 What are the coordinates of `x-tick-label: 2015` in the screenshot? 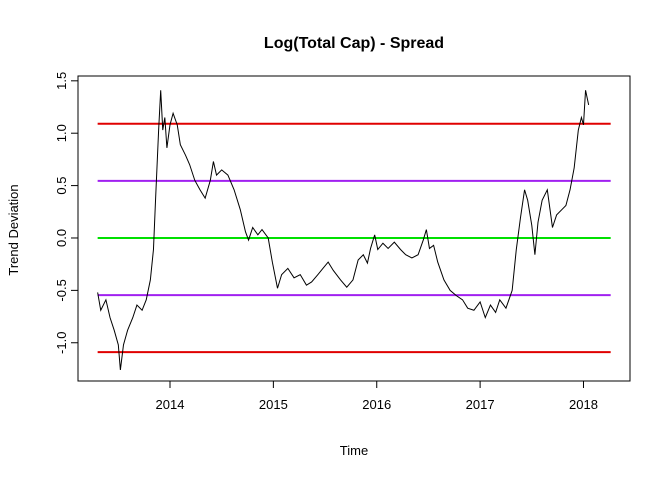 It's located at (273, 404).